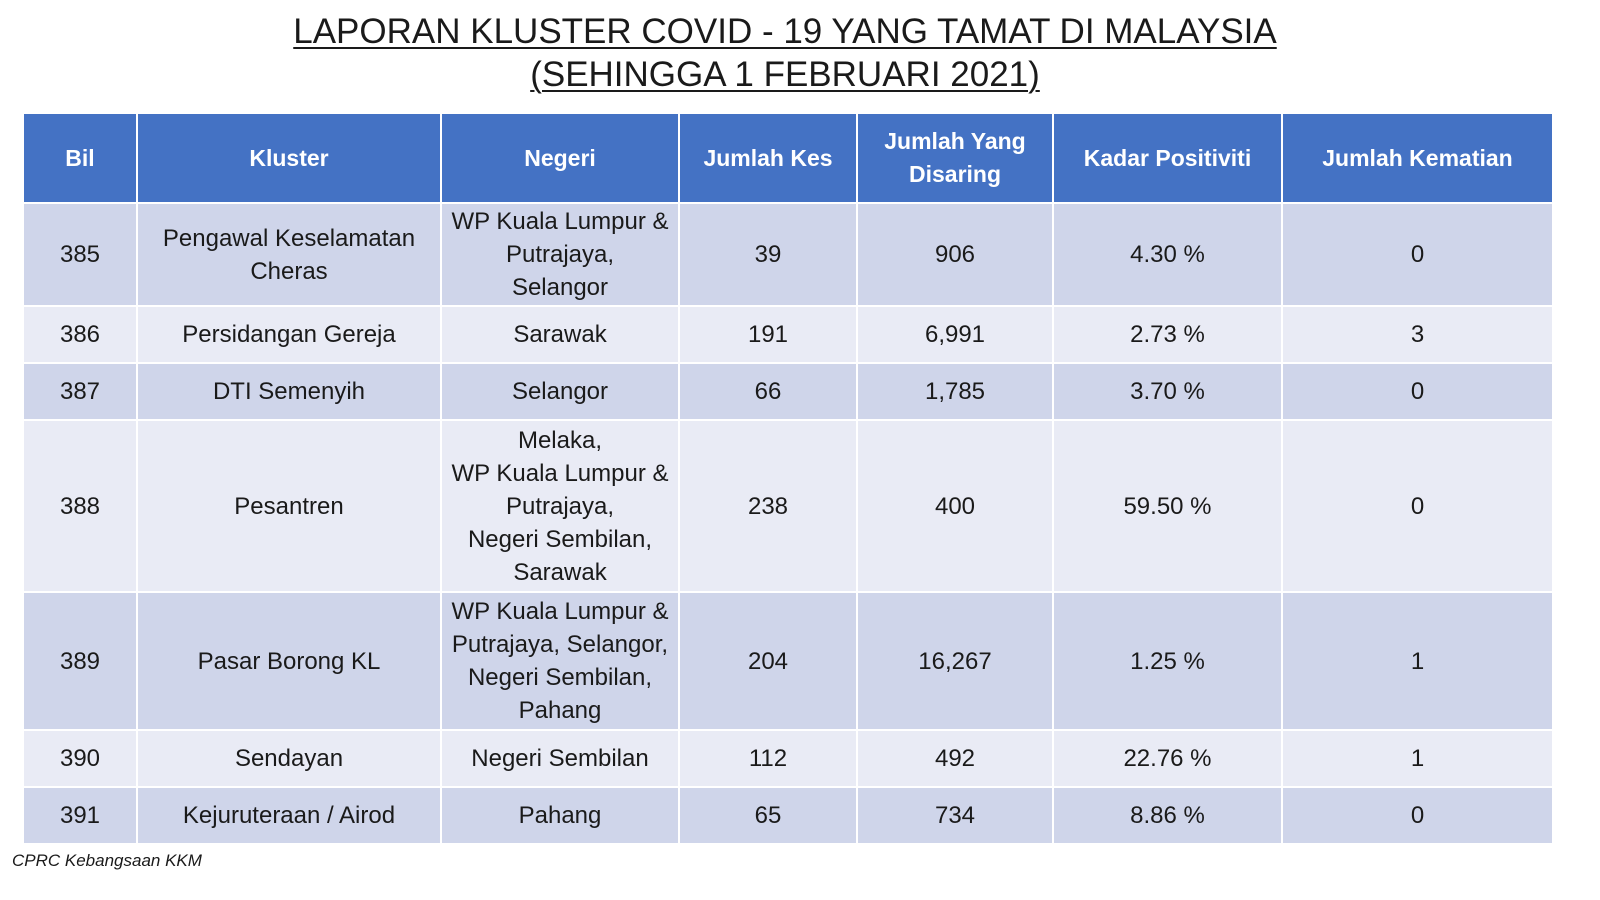 The width and height of the screenshot is (1600, 900). Describe the element at coordinates (289, 254) in the screenshot. I see `cell-kluster: Pengawal Keselamatan Cheras` at that location.